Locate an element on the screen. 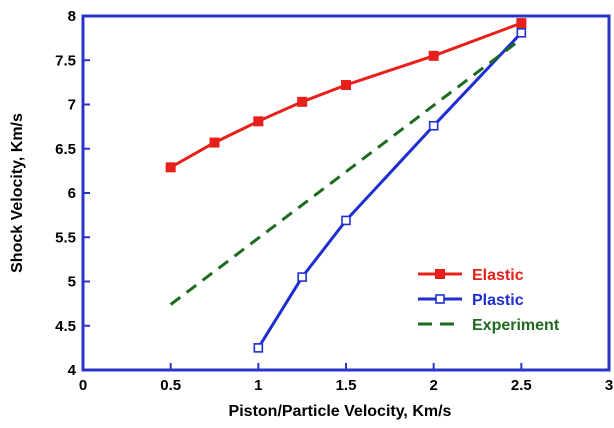 Image resolution: width=614 pixels, height=428 pixels. legend-label: Plastic is located at coordinates (498, 300).